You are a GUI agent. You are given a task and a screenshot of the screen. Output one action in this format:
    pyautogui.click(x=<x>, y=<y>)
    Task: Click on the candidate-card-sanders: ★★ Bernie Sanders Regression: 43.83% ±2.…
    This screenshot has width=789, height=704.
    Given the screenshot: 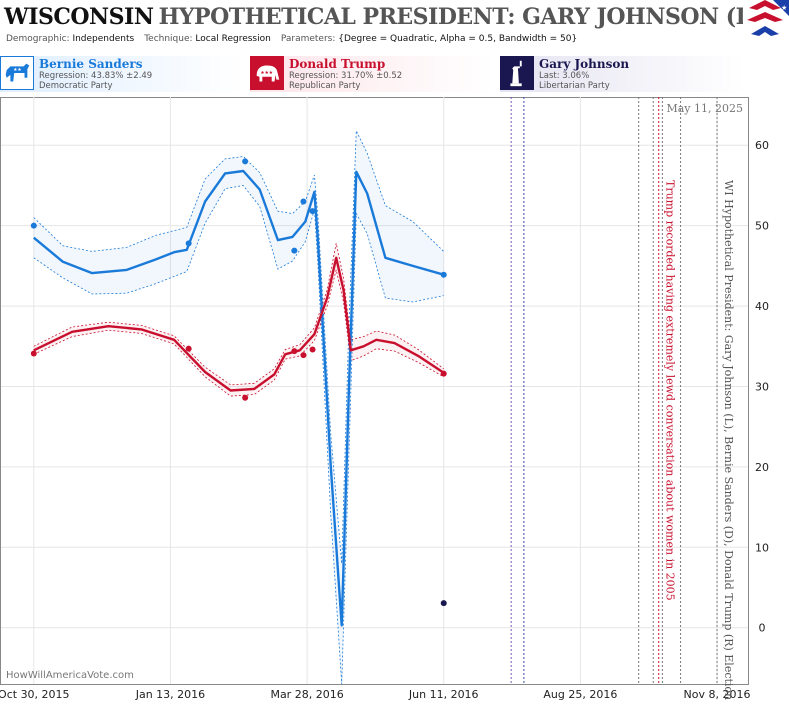 What is the action you would take?
    pyautogui.click(x=122, y=74)
    